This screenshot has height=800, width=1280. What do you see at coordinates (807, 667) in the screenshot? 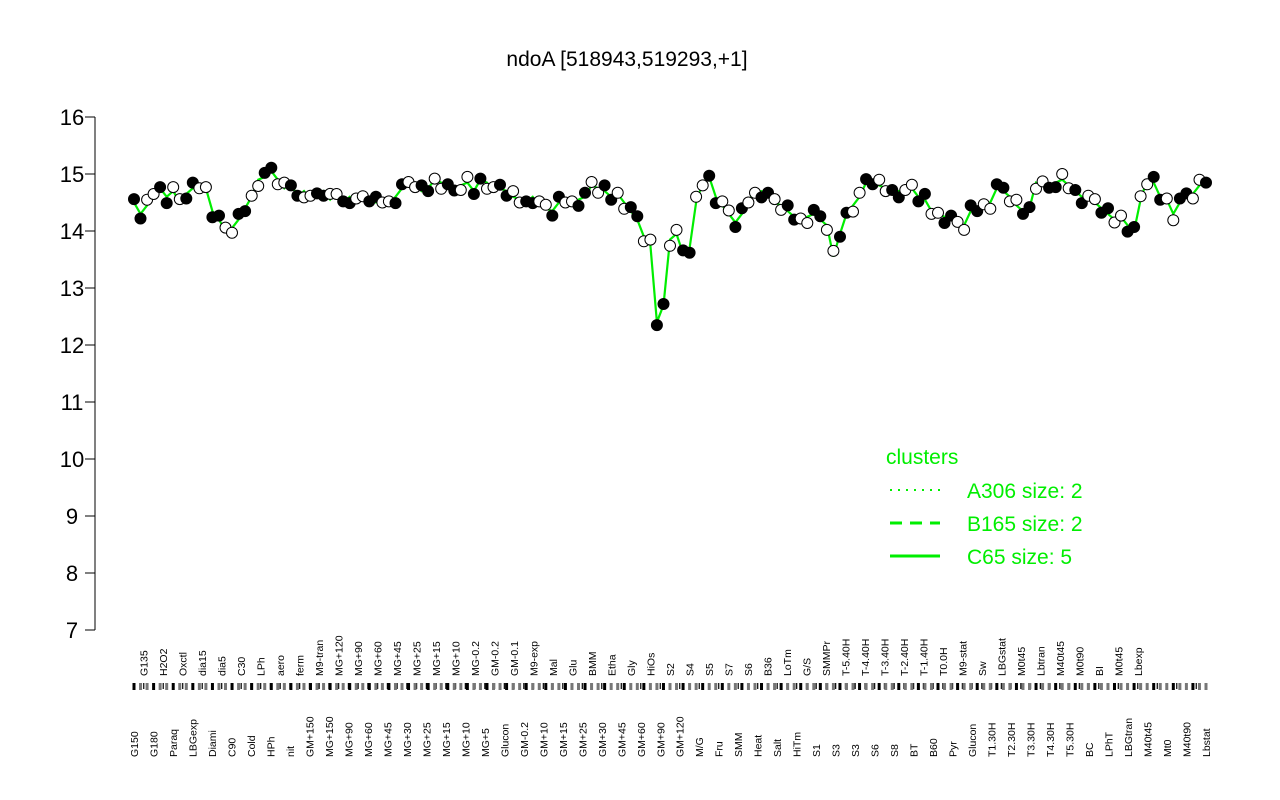
I see `x-tick-label: G/S` at bounding box center [807, 667].